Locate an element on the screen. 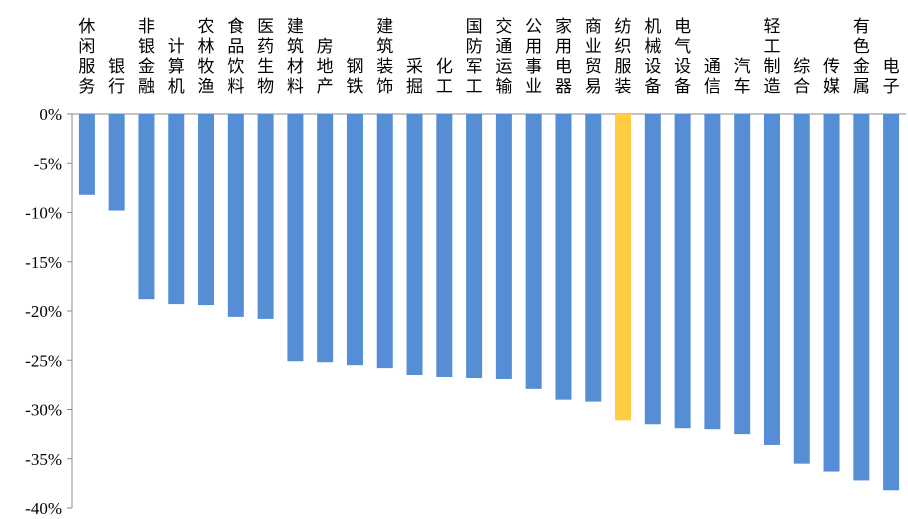 The image size is (908, 519). category-label-char: 纺 is located at coordinates (623, 27).